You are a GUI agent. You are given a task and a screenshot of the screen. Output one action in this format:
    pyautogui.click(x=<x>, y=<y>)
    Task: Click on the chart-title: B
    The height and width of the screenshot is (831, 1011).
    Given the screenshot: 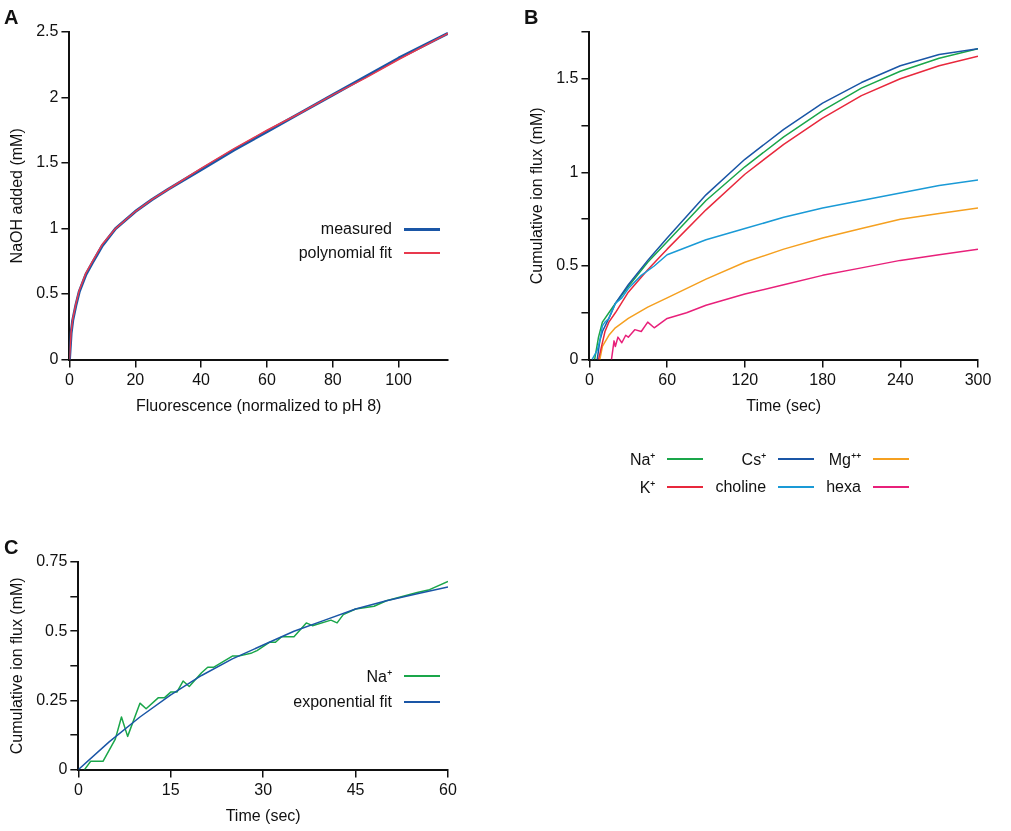 What is the action you would take?
    pyautogui.click(x=531, y=16)
    